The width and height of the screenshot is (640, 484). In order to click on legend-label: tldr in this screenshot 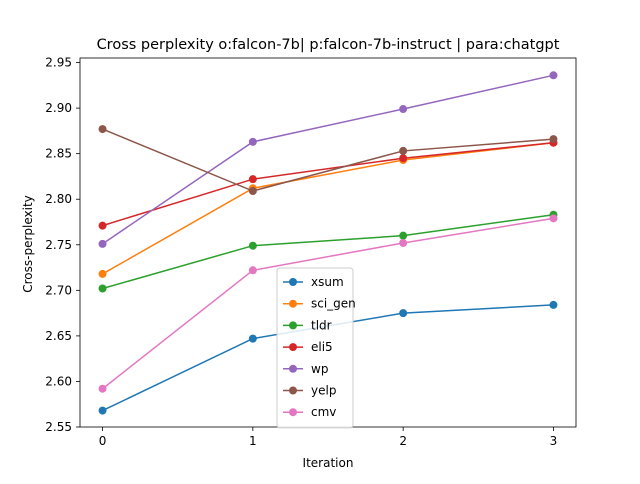, I will do `click(321, 325)`.